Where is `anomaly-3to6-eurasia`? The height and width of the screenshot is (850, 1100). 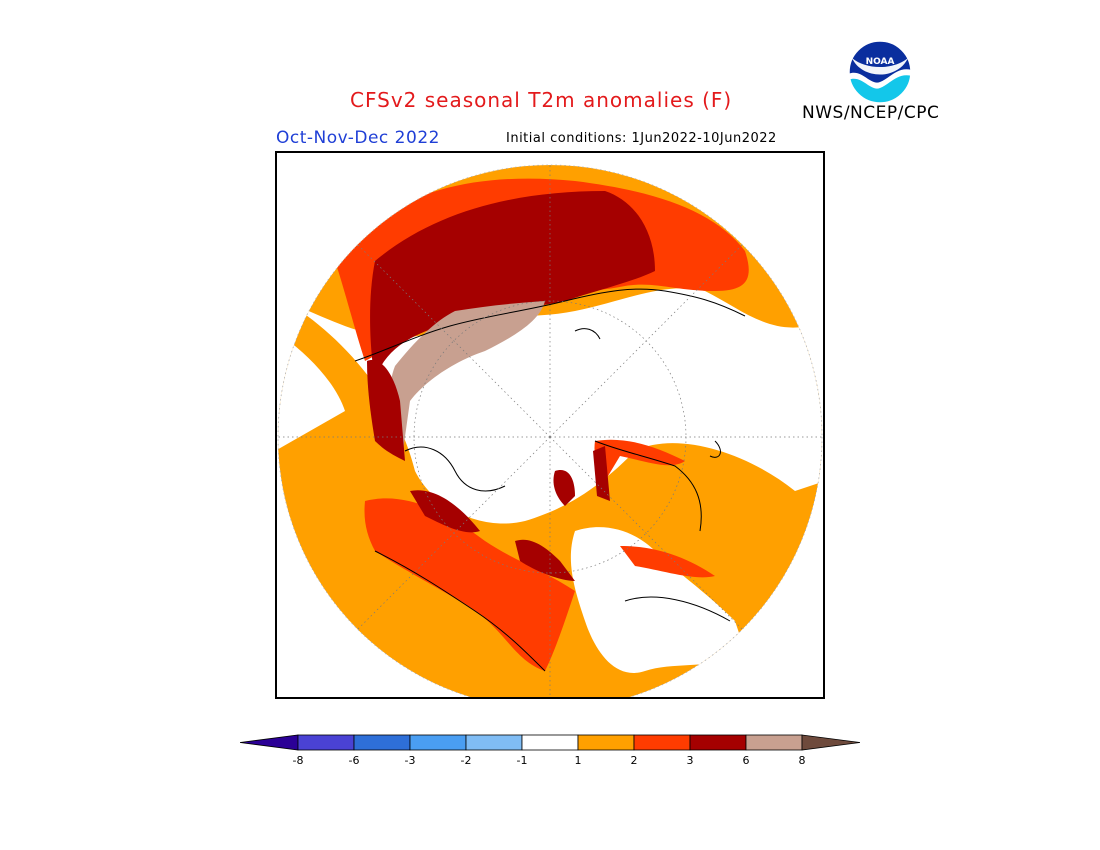 anomaly-3to6-eurasia is located at coordinates (512, 286).